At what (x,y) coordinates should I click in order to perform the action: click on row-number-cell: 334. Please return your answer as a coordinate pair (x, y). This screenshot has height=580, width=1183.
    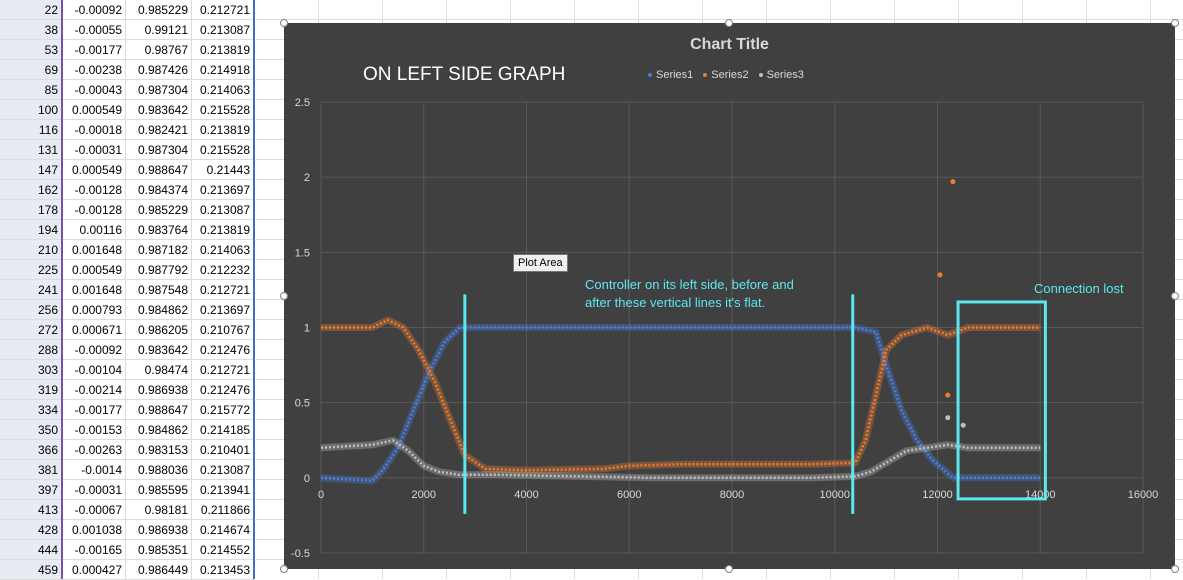
    Looking at the image, I should click on (31, 410).